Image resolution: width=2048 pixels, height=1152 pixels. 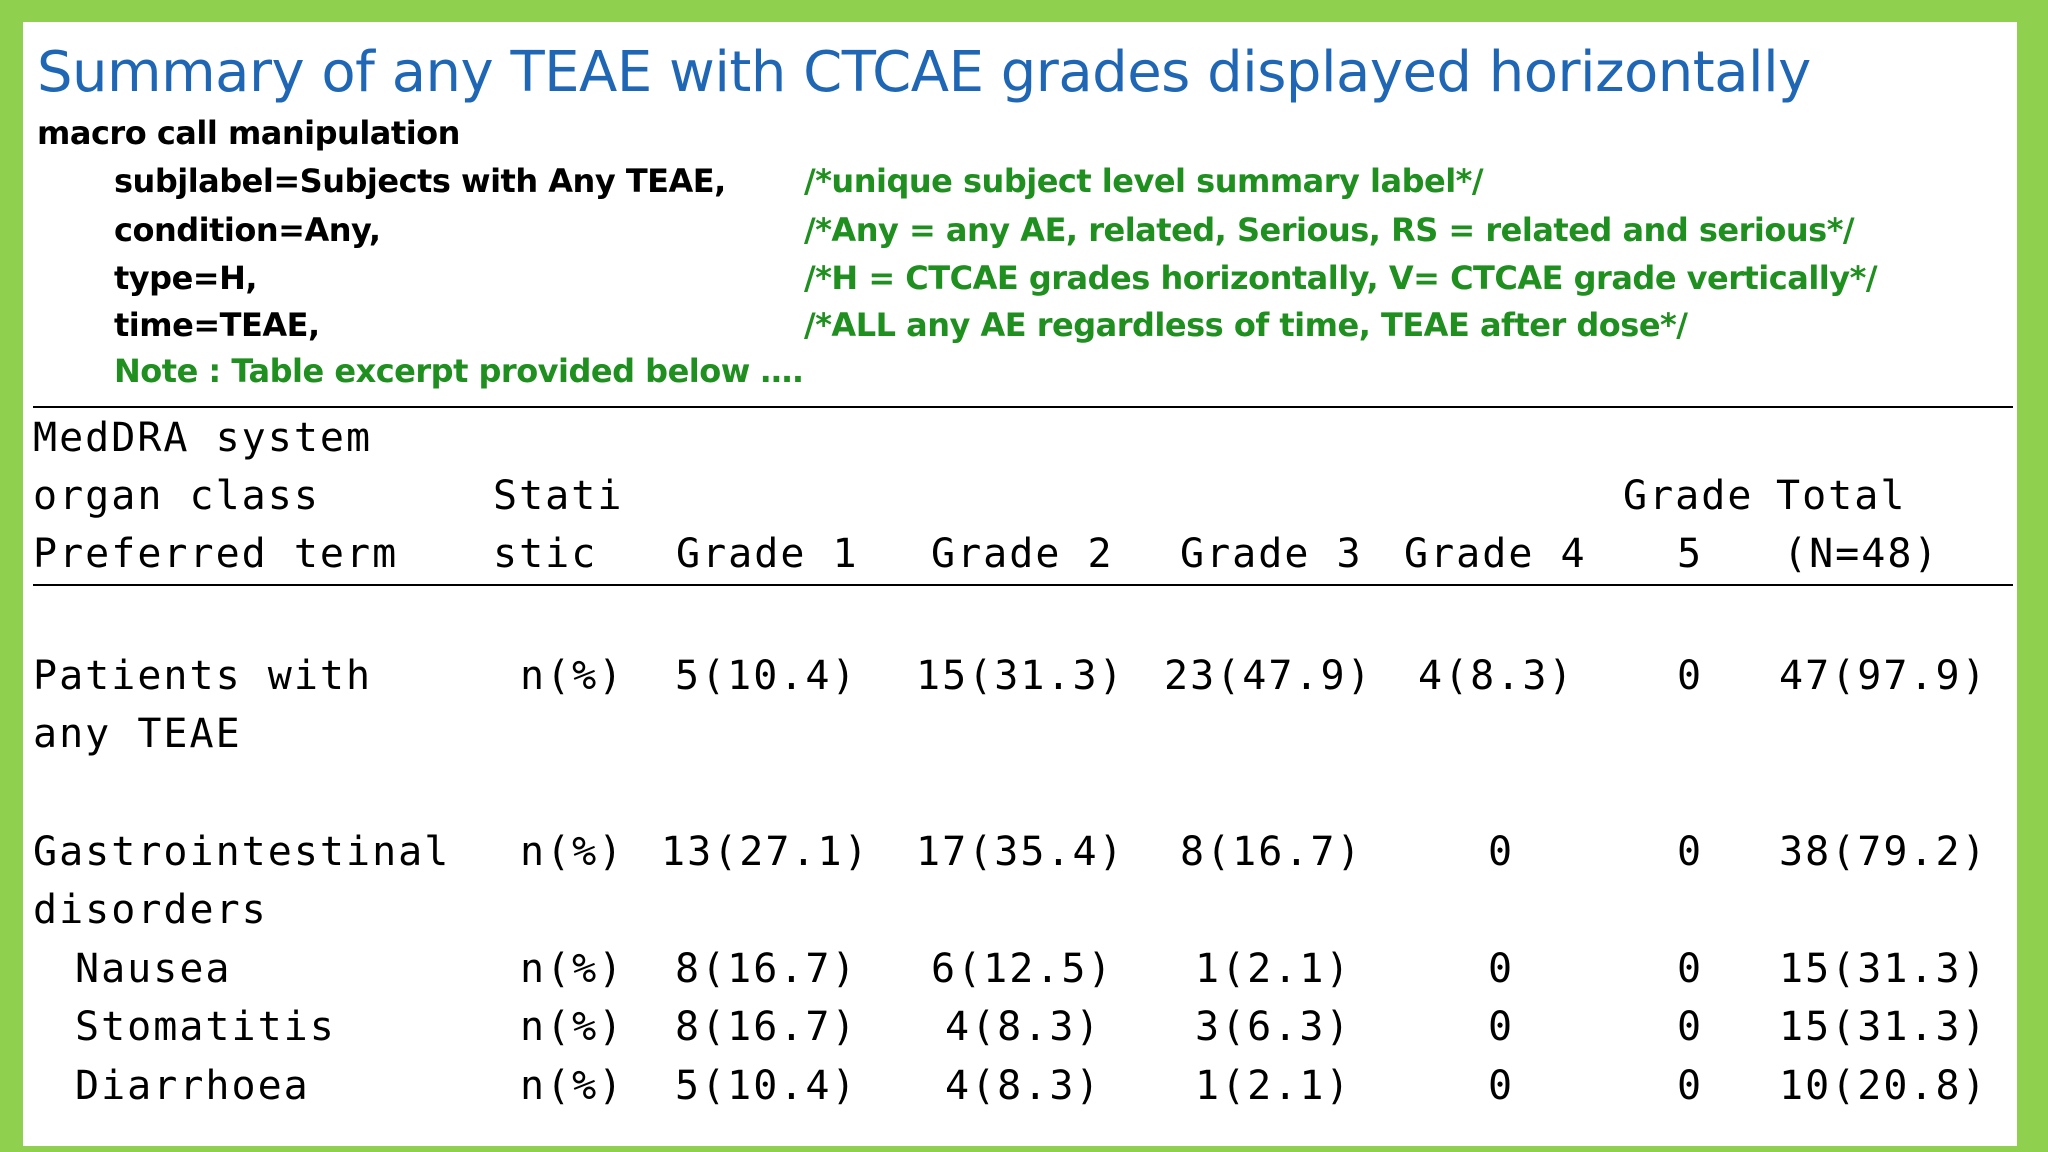 I want to click on row-total: 38(79.2), so click(x=1883, y=852).